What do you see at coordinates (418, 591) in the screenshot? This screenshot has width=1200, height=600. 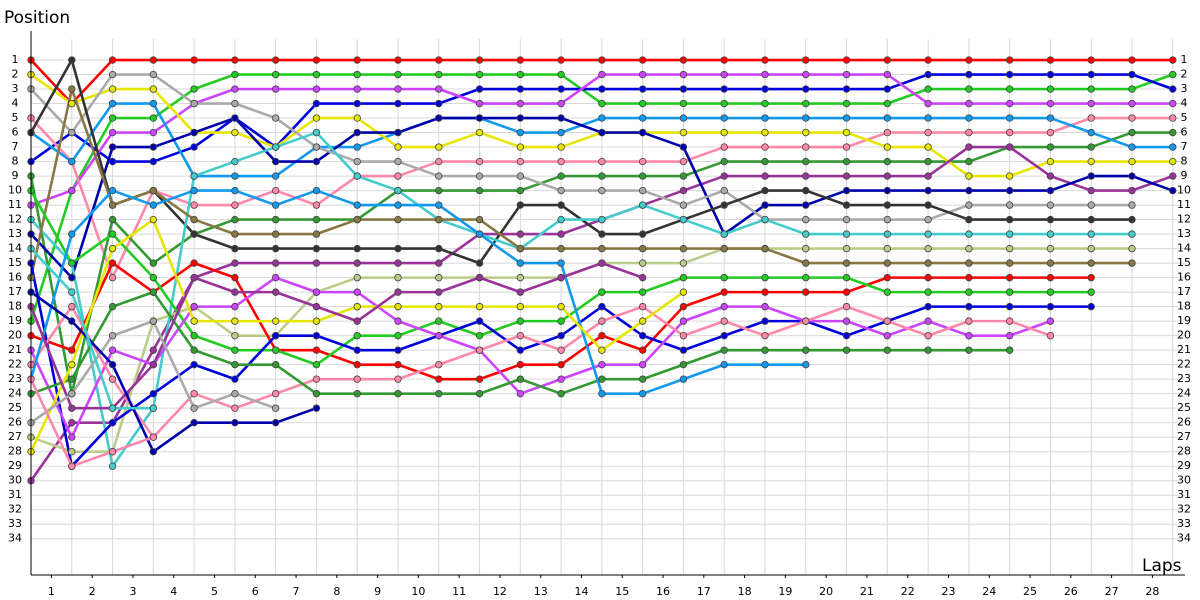 I see `x-tick-label: 10` at bounding box center [418, 591].